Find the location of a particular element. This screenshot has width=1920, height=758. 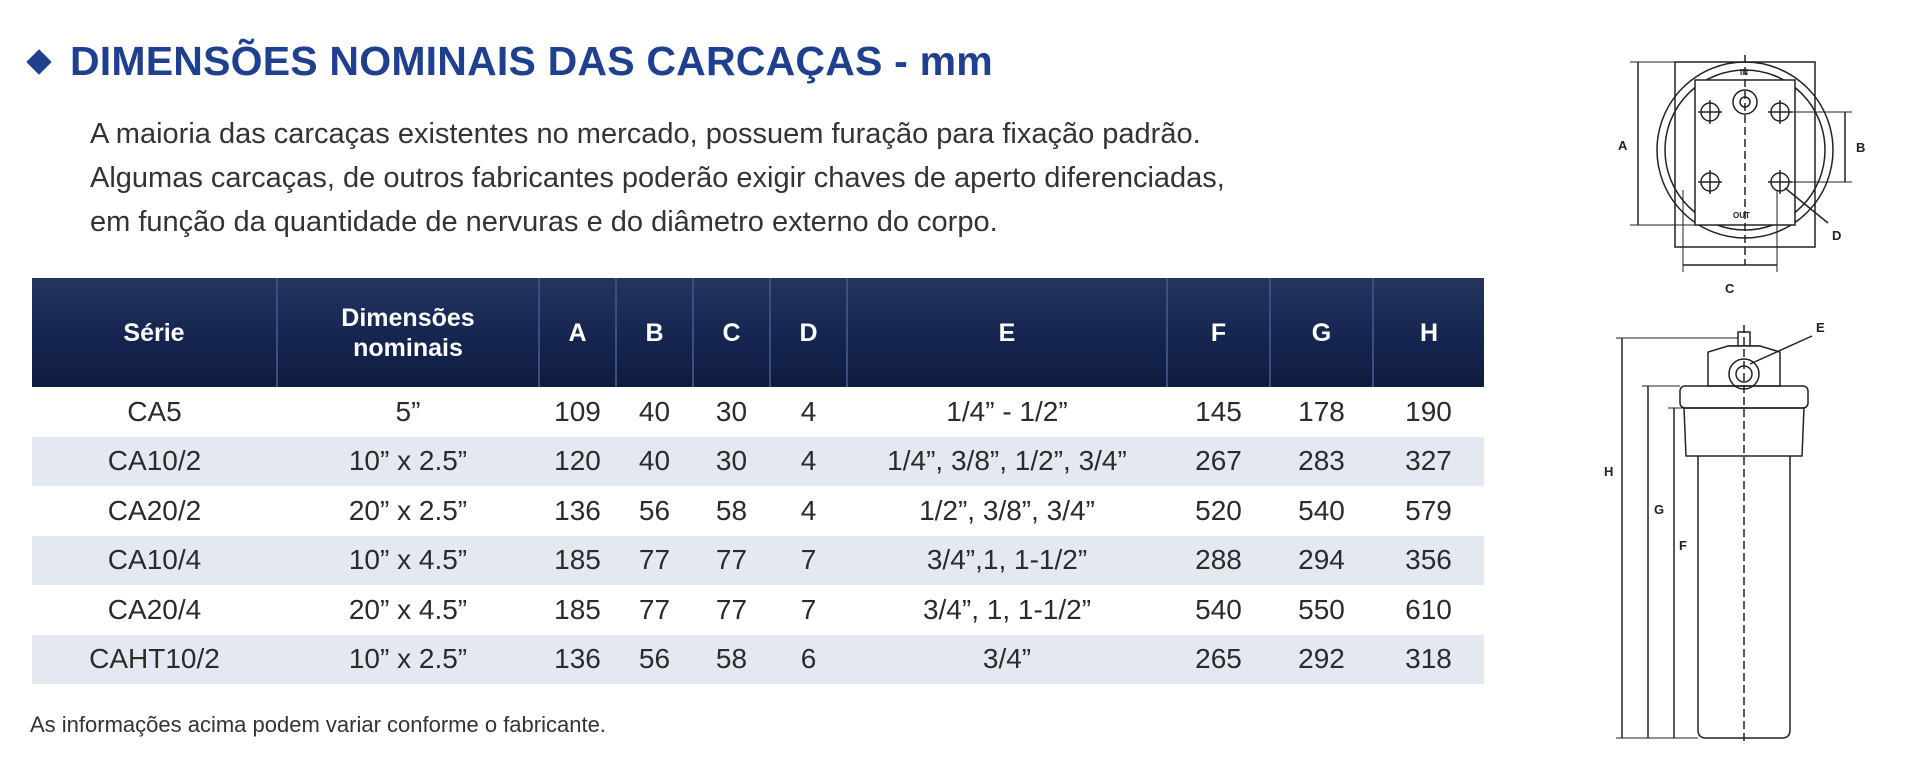

header-a: A is located at coordinates (577, 332).